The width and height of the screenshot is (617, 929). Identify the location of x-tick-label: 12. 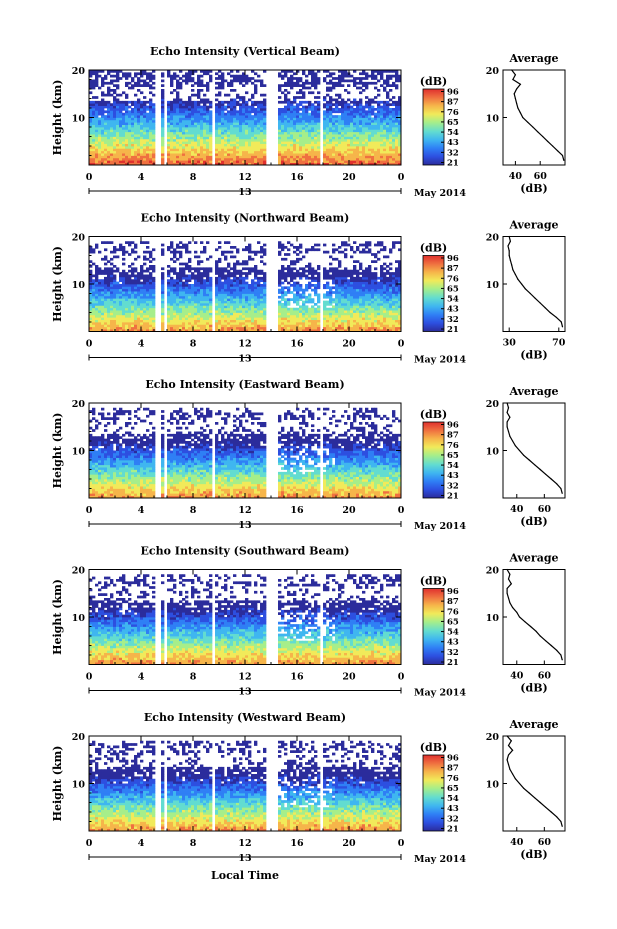
(244, 177).